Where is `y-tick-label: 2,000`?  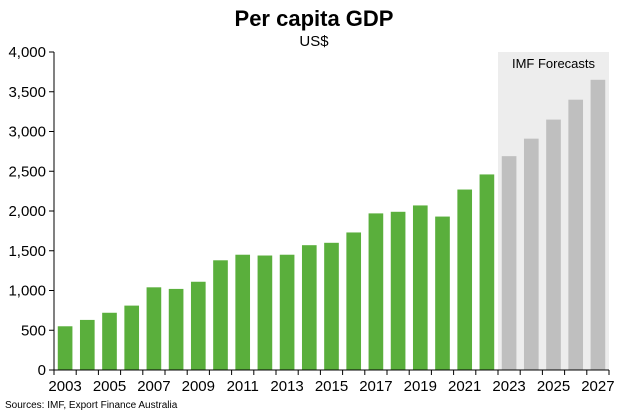
y-tick-label: 2,000 is located at coordinates (27, 211).